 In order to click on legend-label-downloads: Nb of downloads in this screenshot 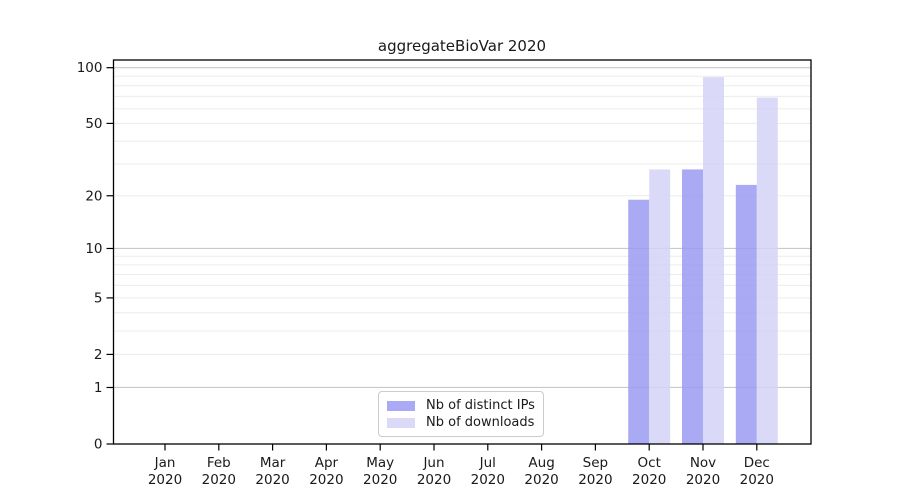, I will do `click(480, 422)`.